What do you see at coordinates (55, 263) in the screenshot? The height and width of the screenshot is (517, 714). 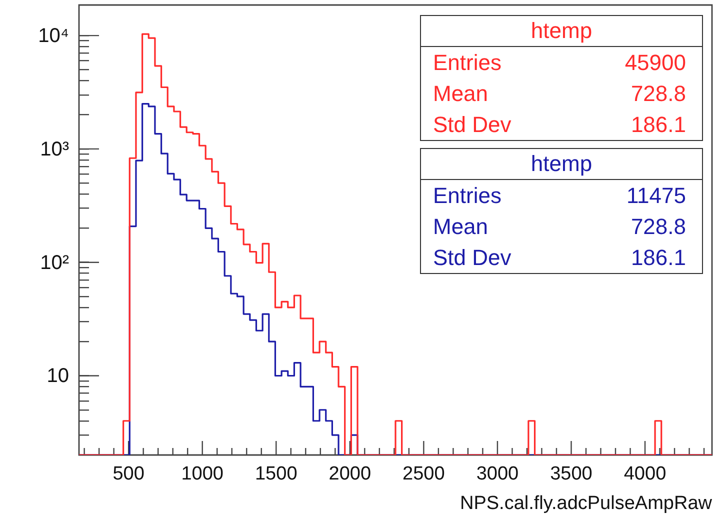 I see `y-tick-label: 10²` at bounding box center [55, 263].